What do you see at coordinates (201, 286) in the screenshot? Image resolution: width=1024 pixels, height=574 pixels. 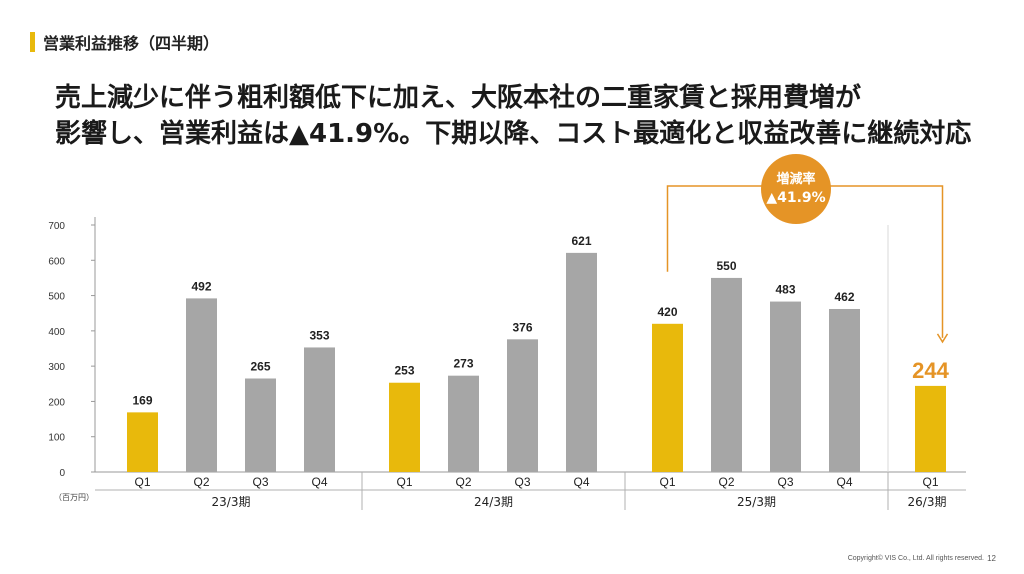 I see `data-label: 492` at bounding box center [201, 286].